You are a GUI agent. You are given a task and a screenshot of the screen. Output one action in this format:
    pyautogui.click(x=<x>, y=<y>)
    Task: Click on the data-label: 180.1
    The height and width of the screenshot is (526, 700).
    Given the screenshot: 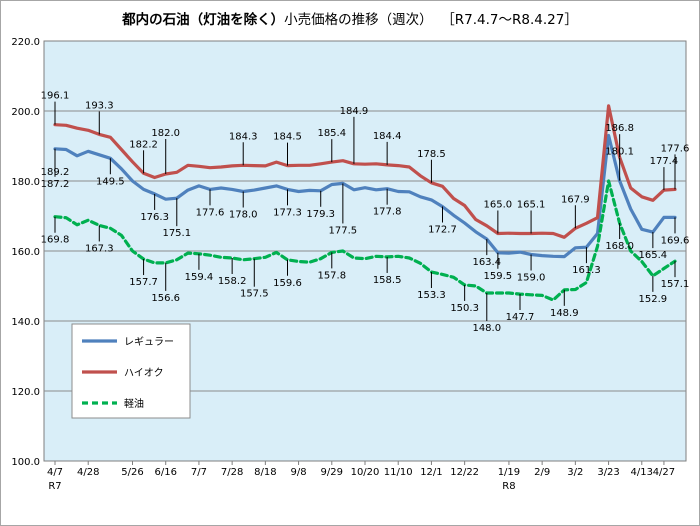 What is the action you would take?
    pyautogui.click(x=619, y=152)
    